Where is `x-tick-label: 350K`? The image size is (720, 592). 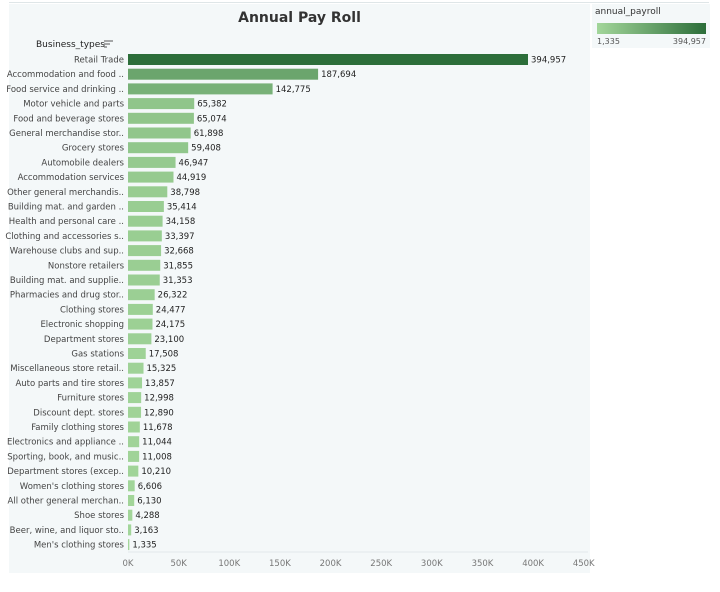 x-tick-label: 350K is located at coordinates (483, 564).